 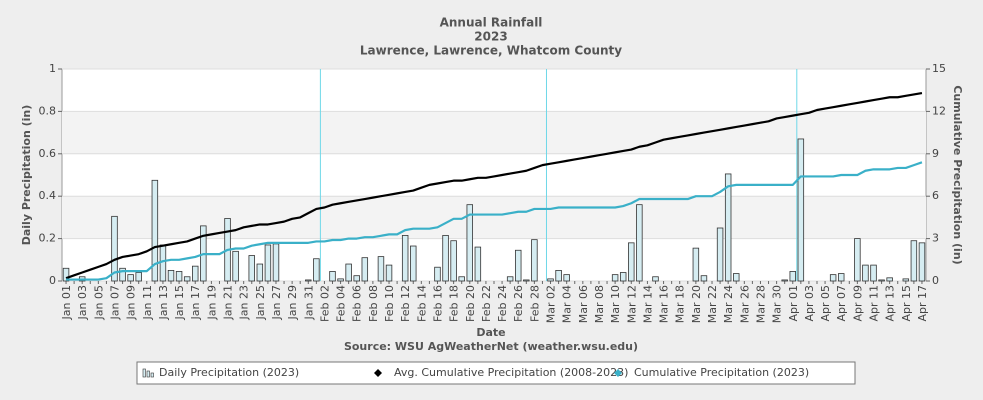 What do you see at coordinates (939, 110) in the screenshot?
I see `y2-tick-label: 12` at bounding box center [939, 110].